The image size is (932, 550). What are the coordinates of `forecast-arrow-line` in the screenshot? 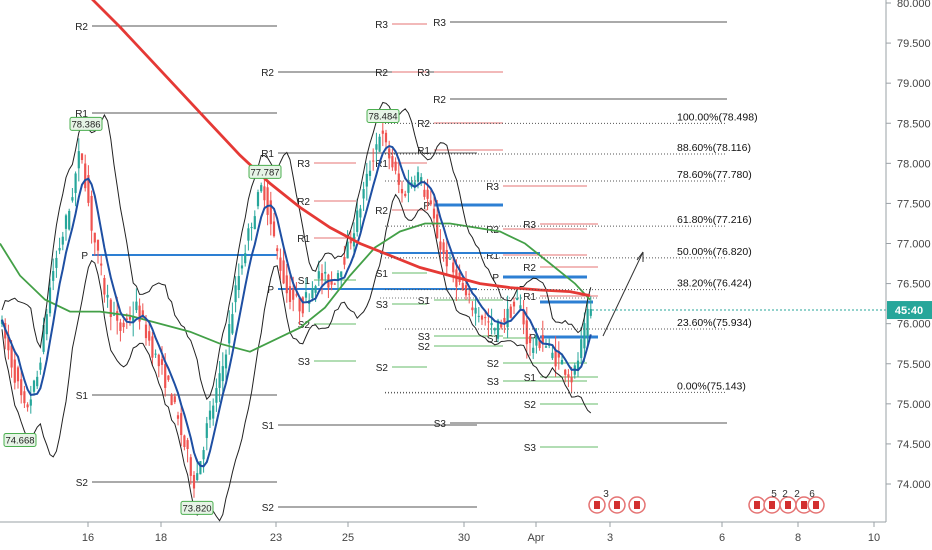 It's located at (623, 294).